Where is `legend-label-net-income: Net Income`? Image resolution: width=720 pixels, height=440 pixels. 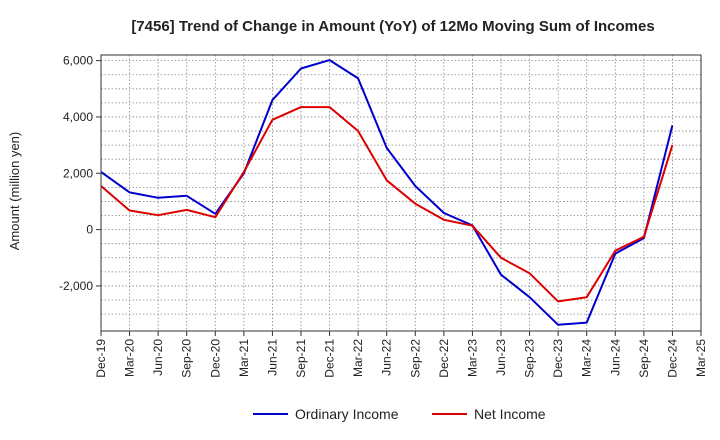 legend-label-net-income: Net Income is located at coordinates (510, 414).